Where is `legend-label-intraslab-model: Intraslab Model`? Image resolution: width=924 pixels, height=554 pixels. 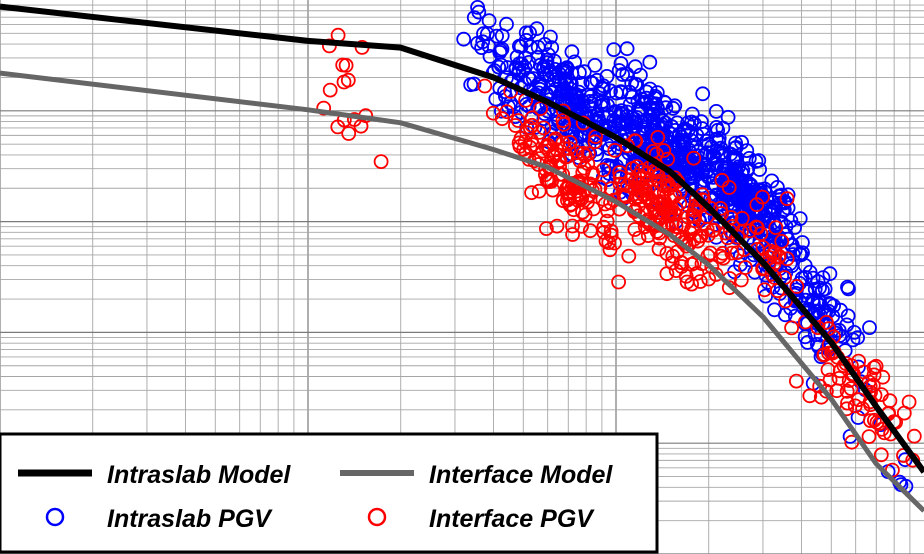
legend-label-intraslab-model: Intraslab Model is located at coordinates (199, 475).